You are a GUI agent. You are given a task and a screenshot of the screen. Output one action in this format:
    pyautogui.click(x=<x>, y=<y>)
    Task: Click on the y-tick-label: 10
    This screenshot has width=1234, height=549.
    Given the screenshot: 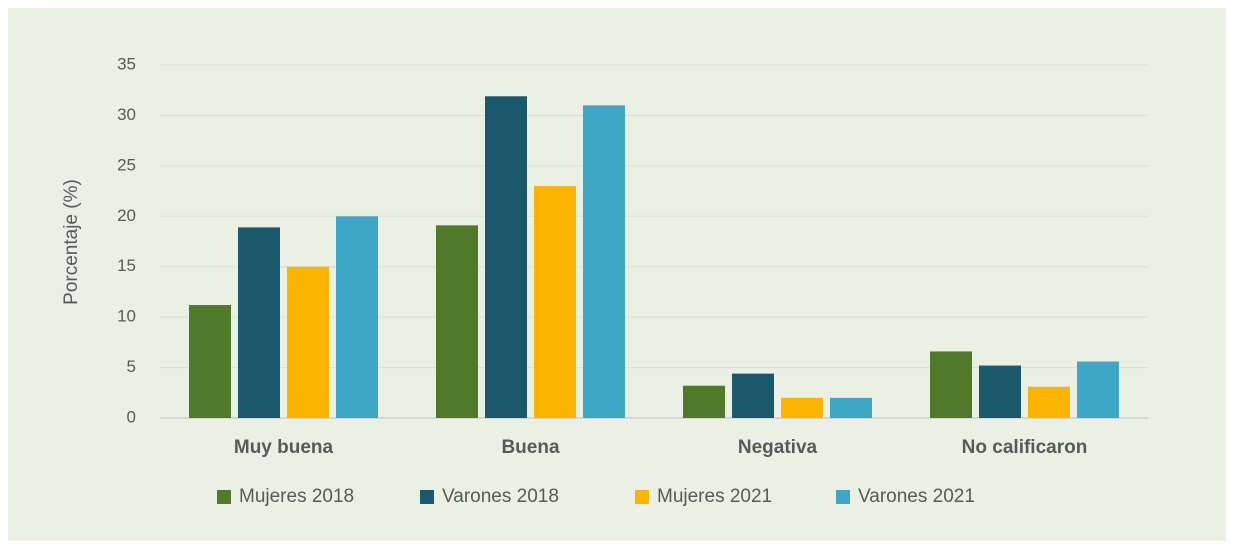 What is the action you would take?
    pyautogui.click(x=126, y=316)
    